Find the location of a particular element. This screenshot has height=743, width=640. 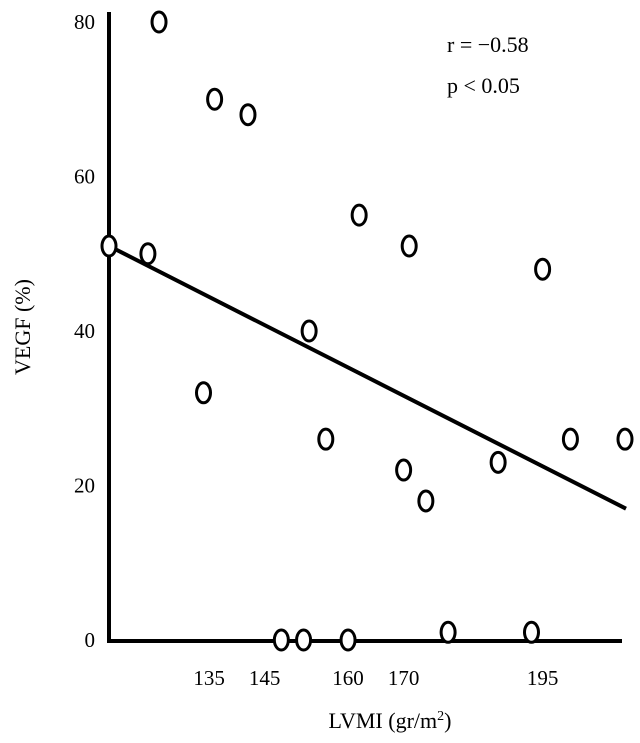

y-axis-label: VEGF (%) is located at coordinates (22, 327).